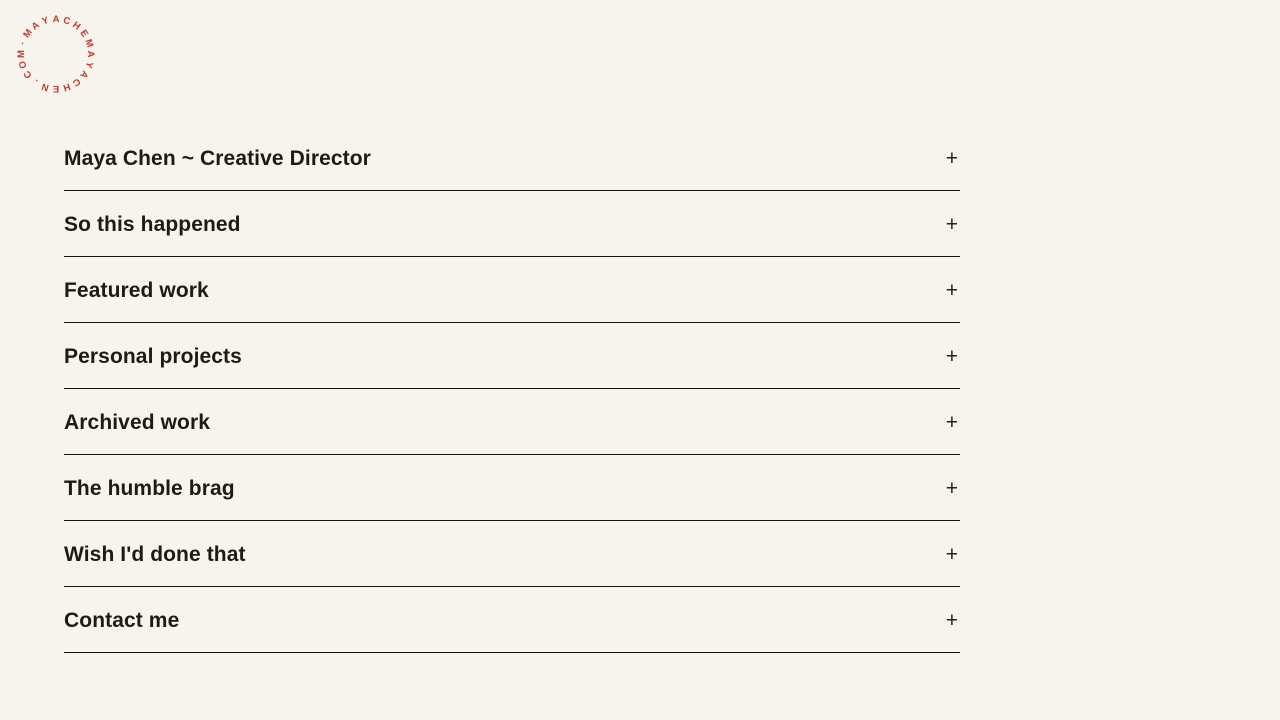  I want to click on accordion-item-featured-work: Featured work +, so click(512, 290).